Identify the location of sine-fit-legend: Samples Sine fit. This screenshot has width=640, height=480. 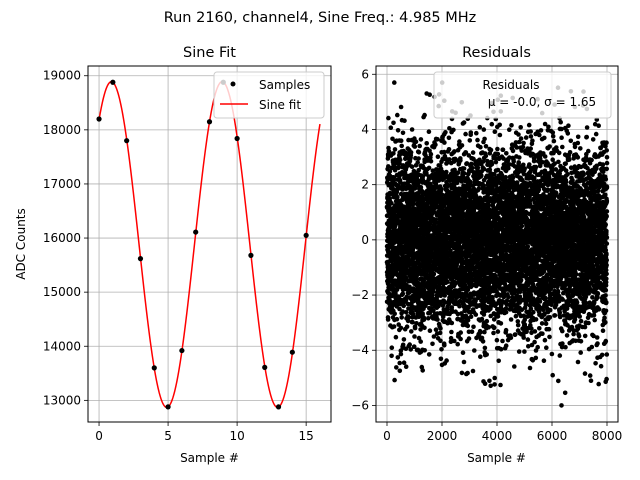
(269, 95).